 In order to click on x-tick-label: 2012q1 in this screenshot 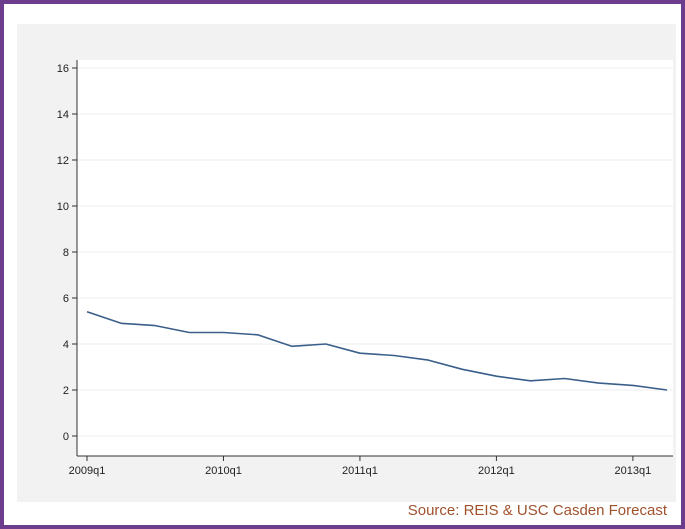, I will do `click(496, 471)`.